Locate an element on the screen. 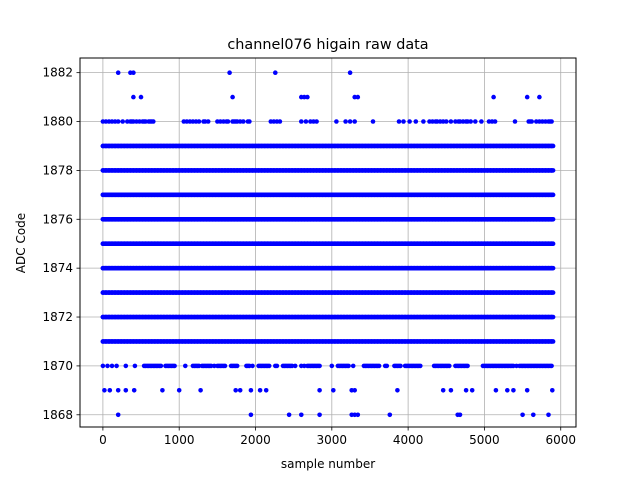 This screenshot has width=640, height=480. x-tick-label: 0 is located at coordinates (103, 440).